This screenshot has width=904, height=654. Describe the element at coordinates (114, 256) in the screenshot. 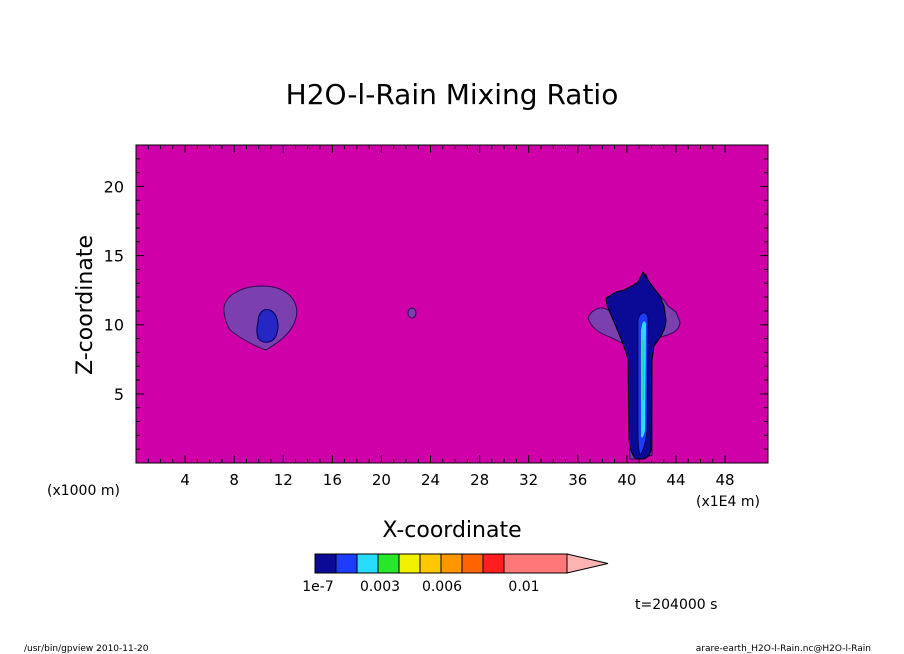

I see `y-tick-label: 15` at that location.